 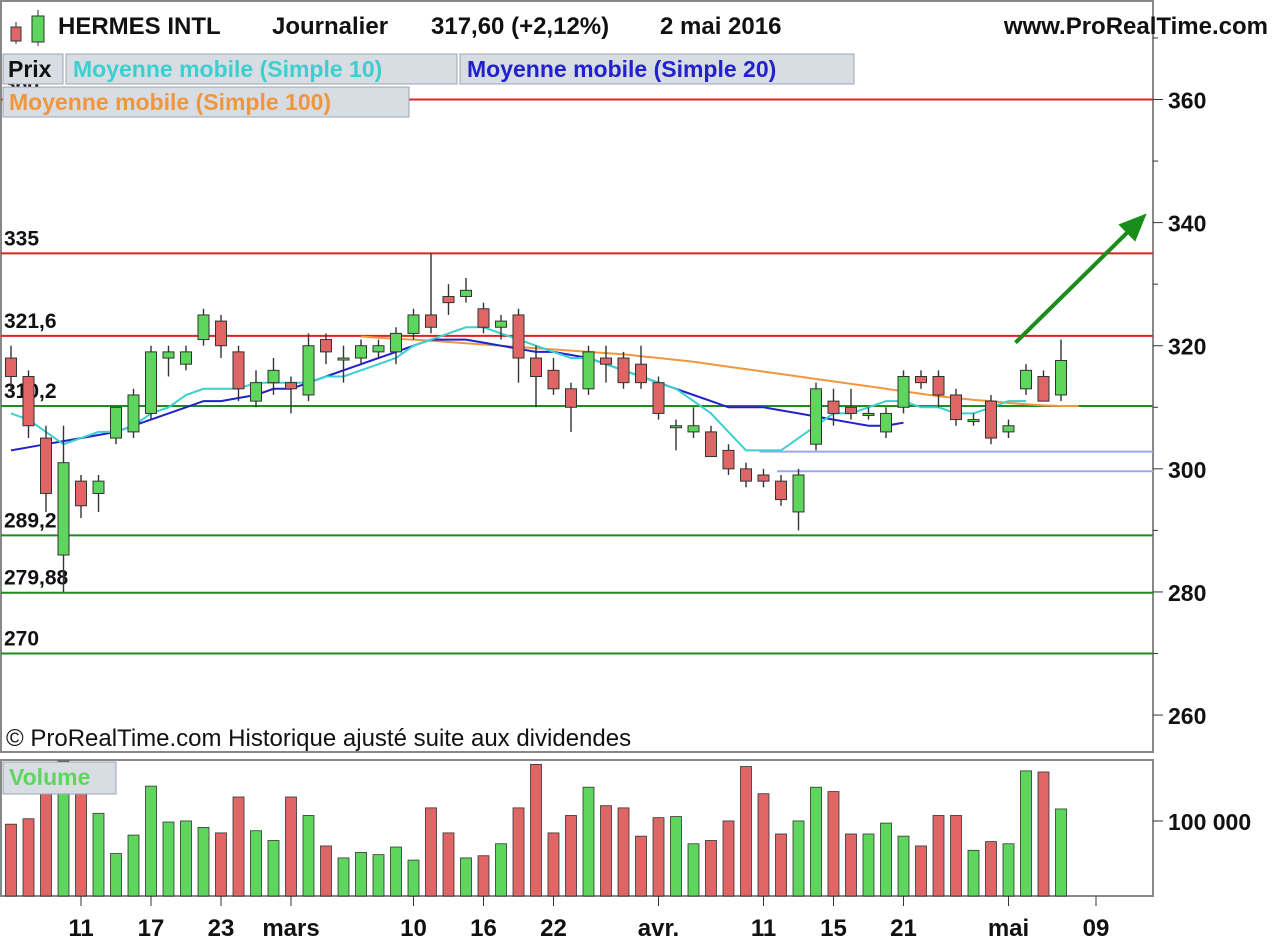 I want to click on sma20-line, so click(x=457, y=395).